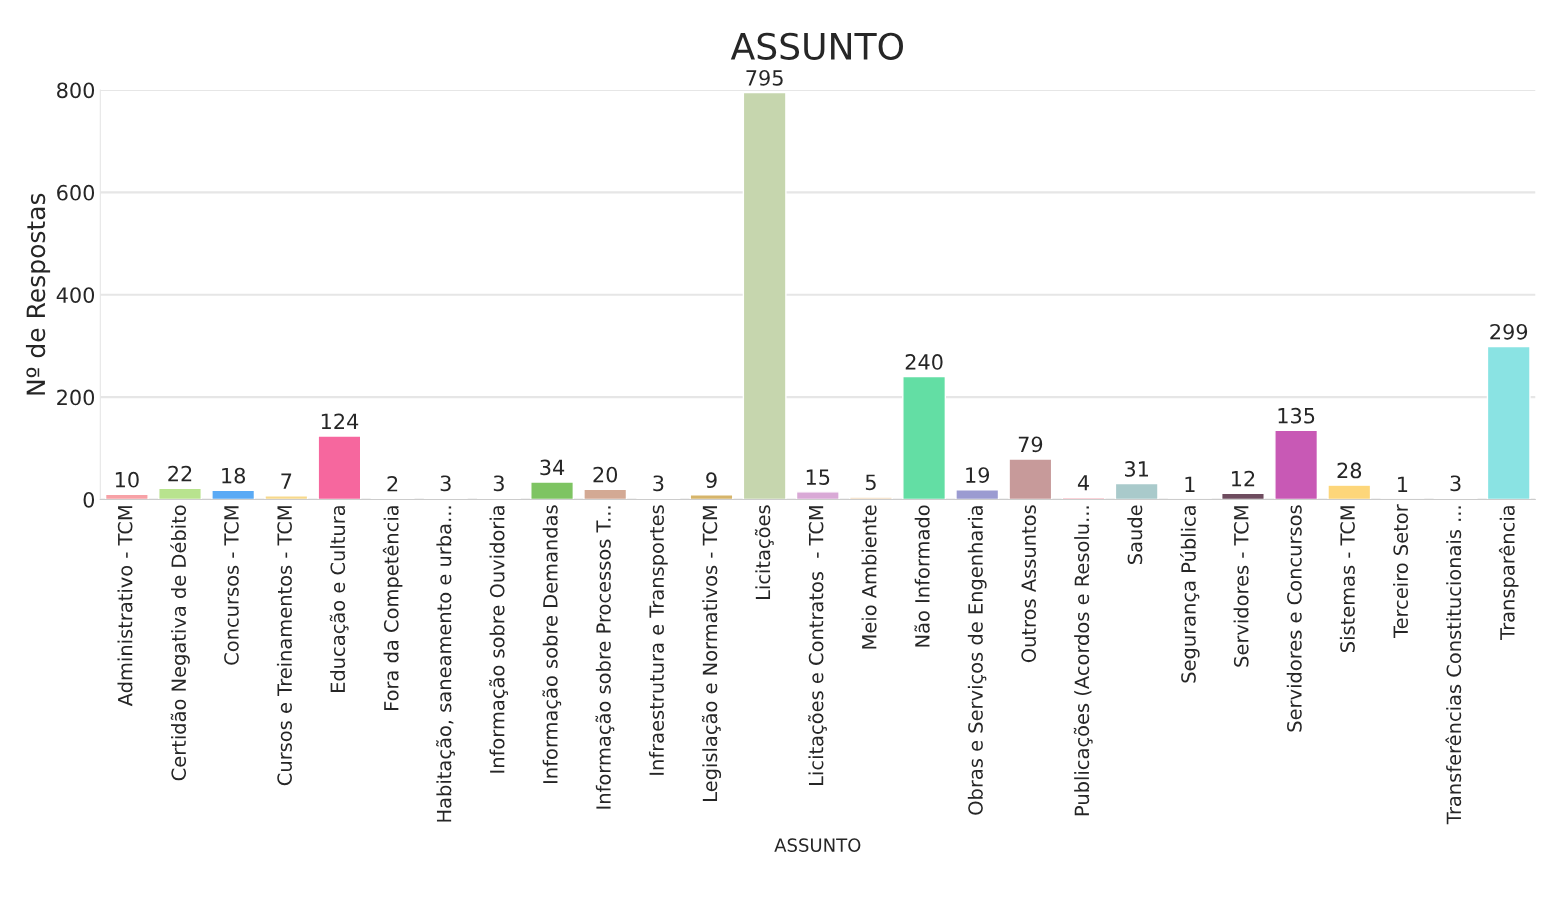  I want to click on data-label: 22, so click(180, 473).